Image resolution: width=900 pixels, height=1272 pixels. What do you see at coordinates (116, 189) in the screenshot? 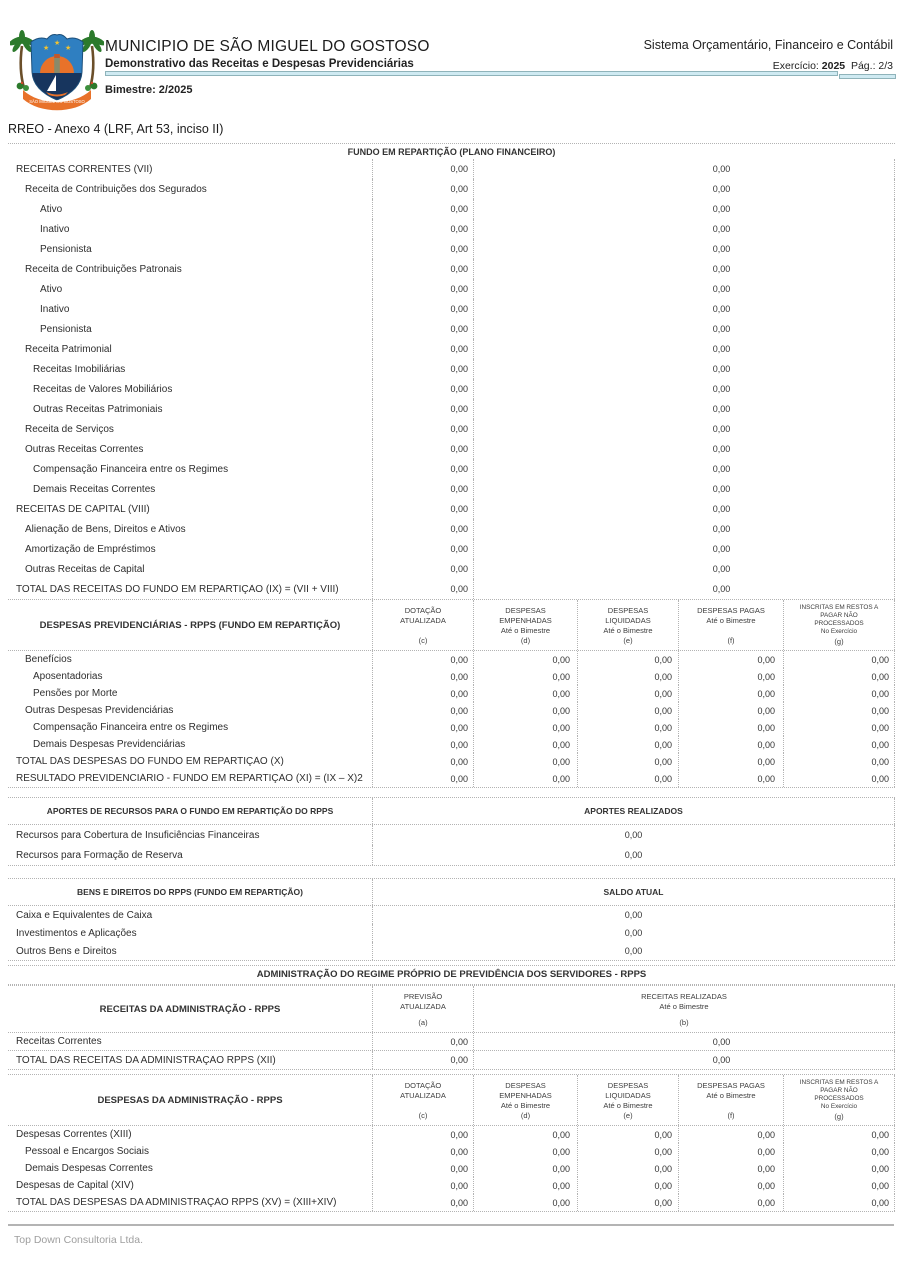
I see `row-label: Receita de Contribuições dos Segurados` at bounding box center [116, 189].